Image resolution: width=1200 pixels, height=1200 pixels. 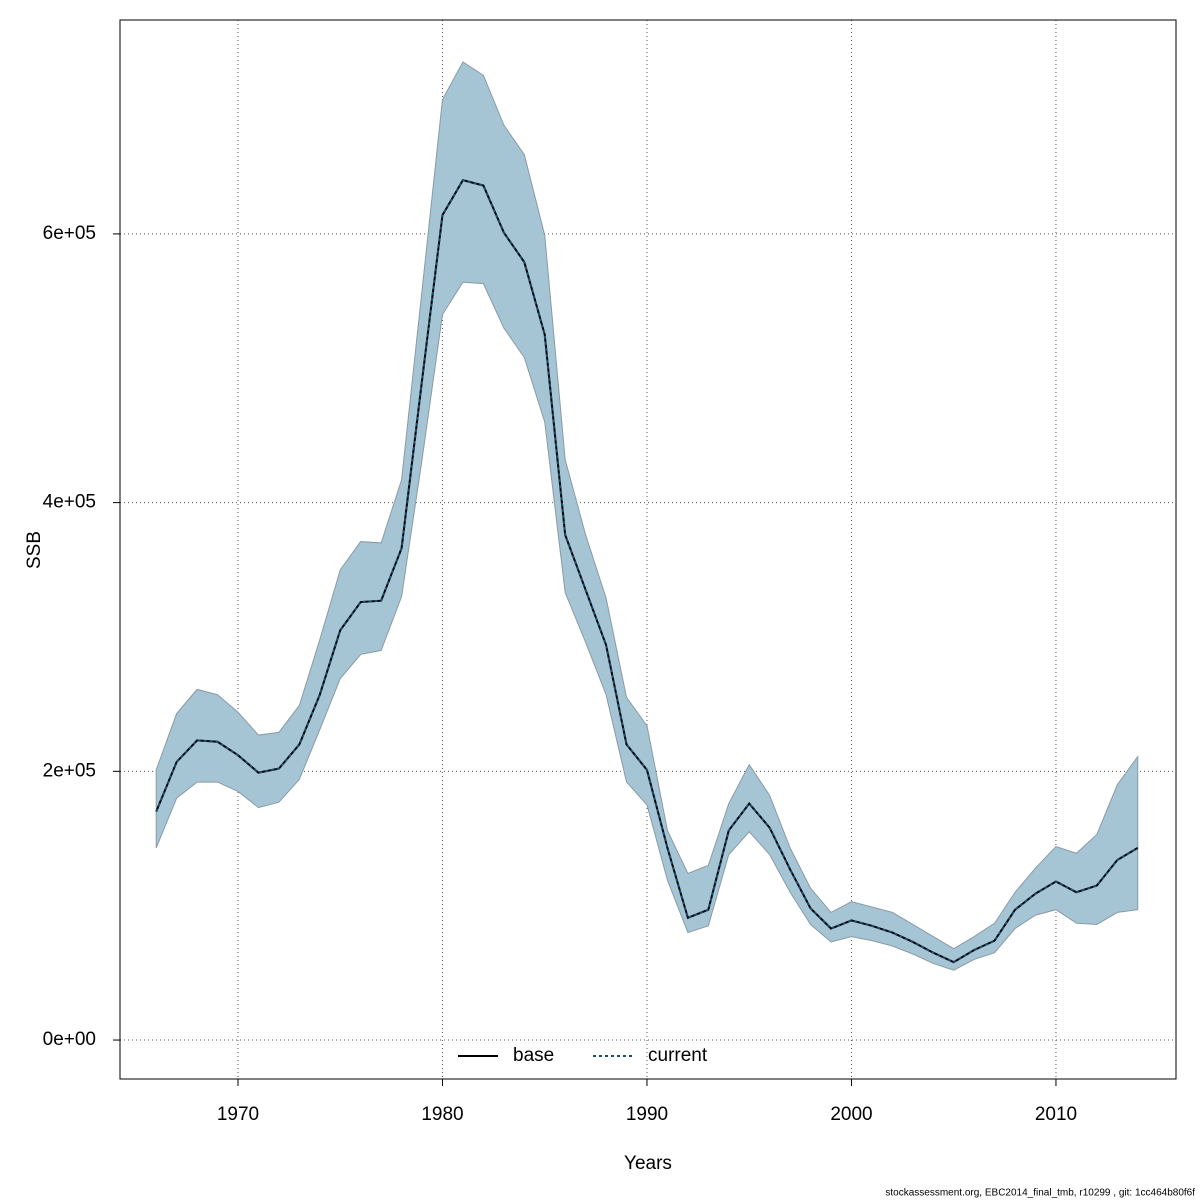 What do you see at coordinates (647, 1114) in the screenshot?
I see `x-tick-label: 1990` at bounding box center [647, 1114].